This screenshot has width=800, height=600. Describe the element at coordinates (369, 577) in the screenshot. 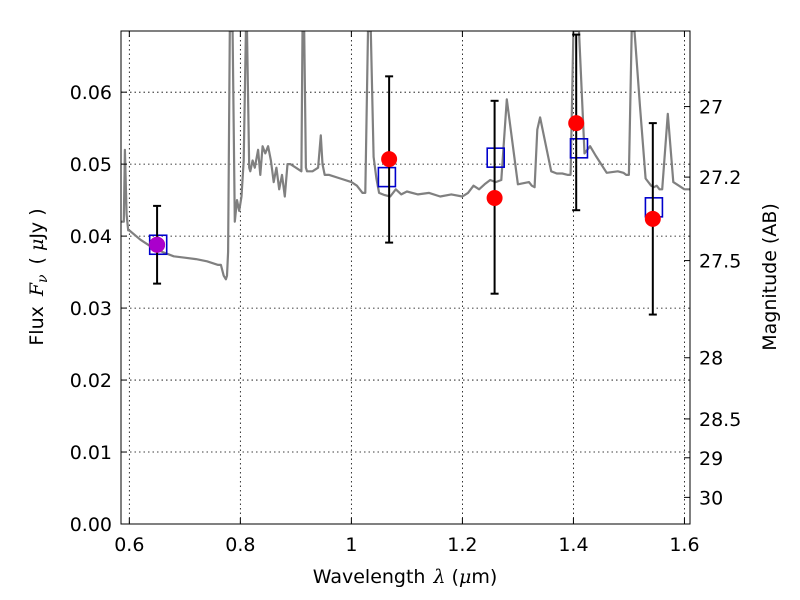

I see `x-axis-label-text: Wavelength` at that location.